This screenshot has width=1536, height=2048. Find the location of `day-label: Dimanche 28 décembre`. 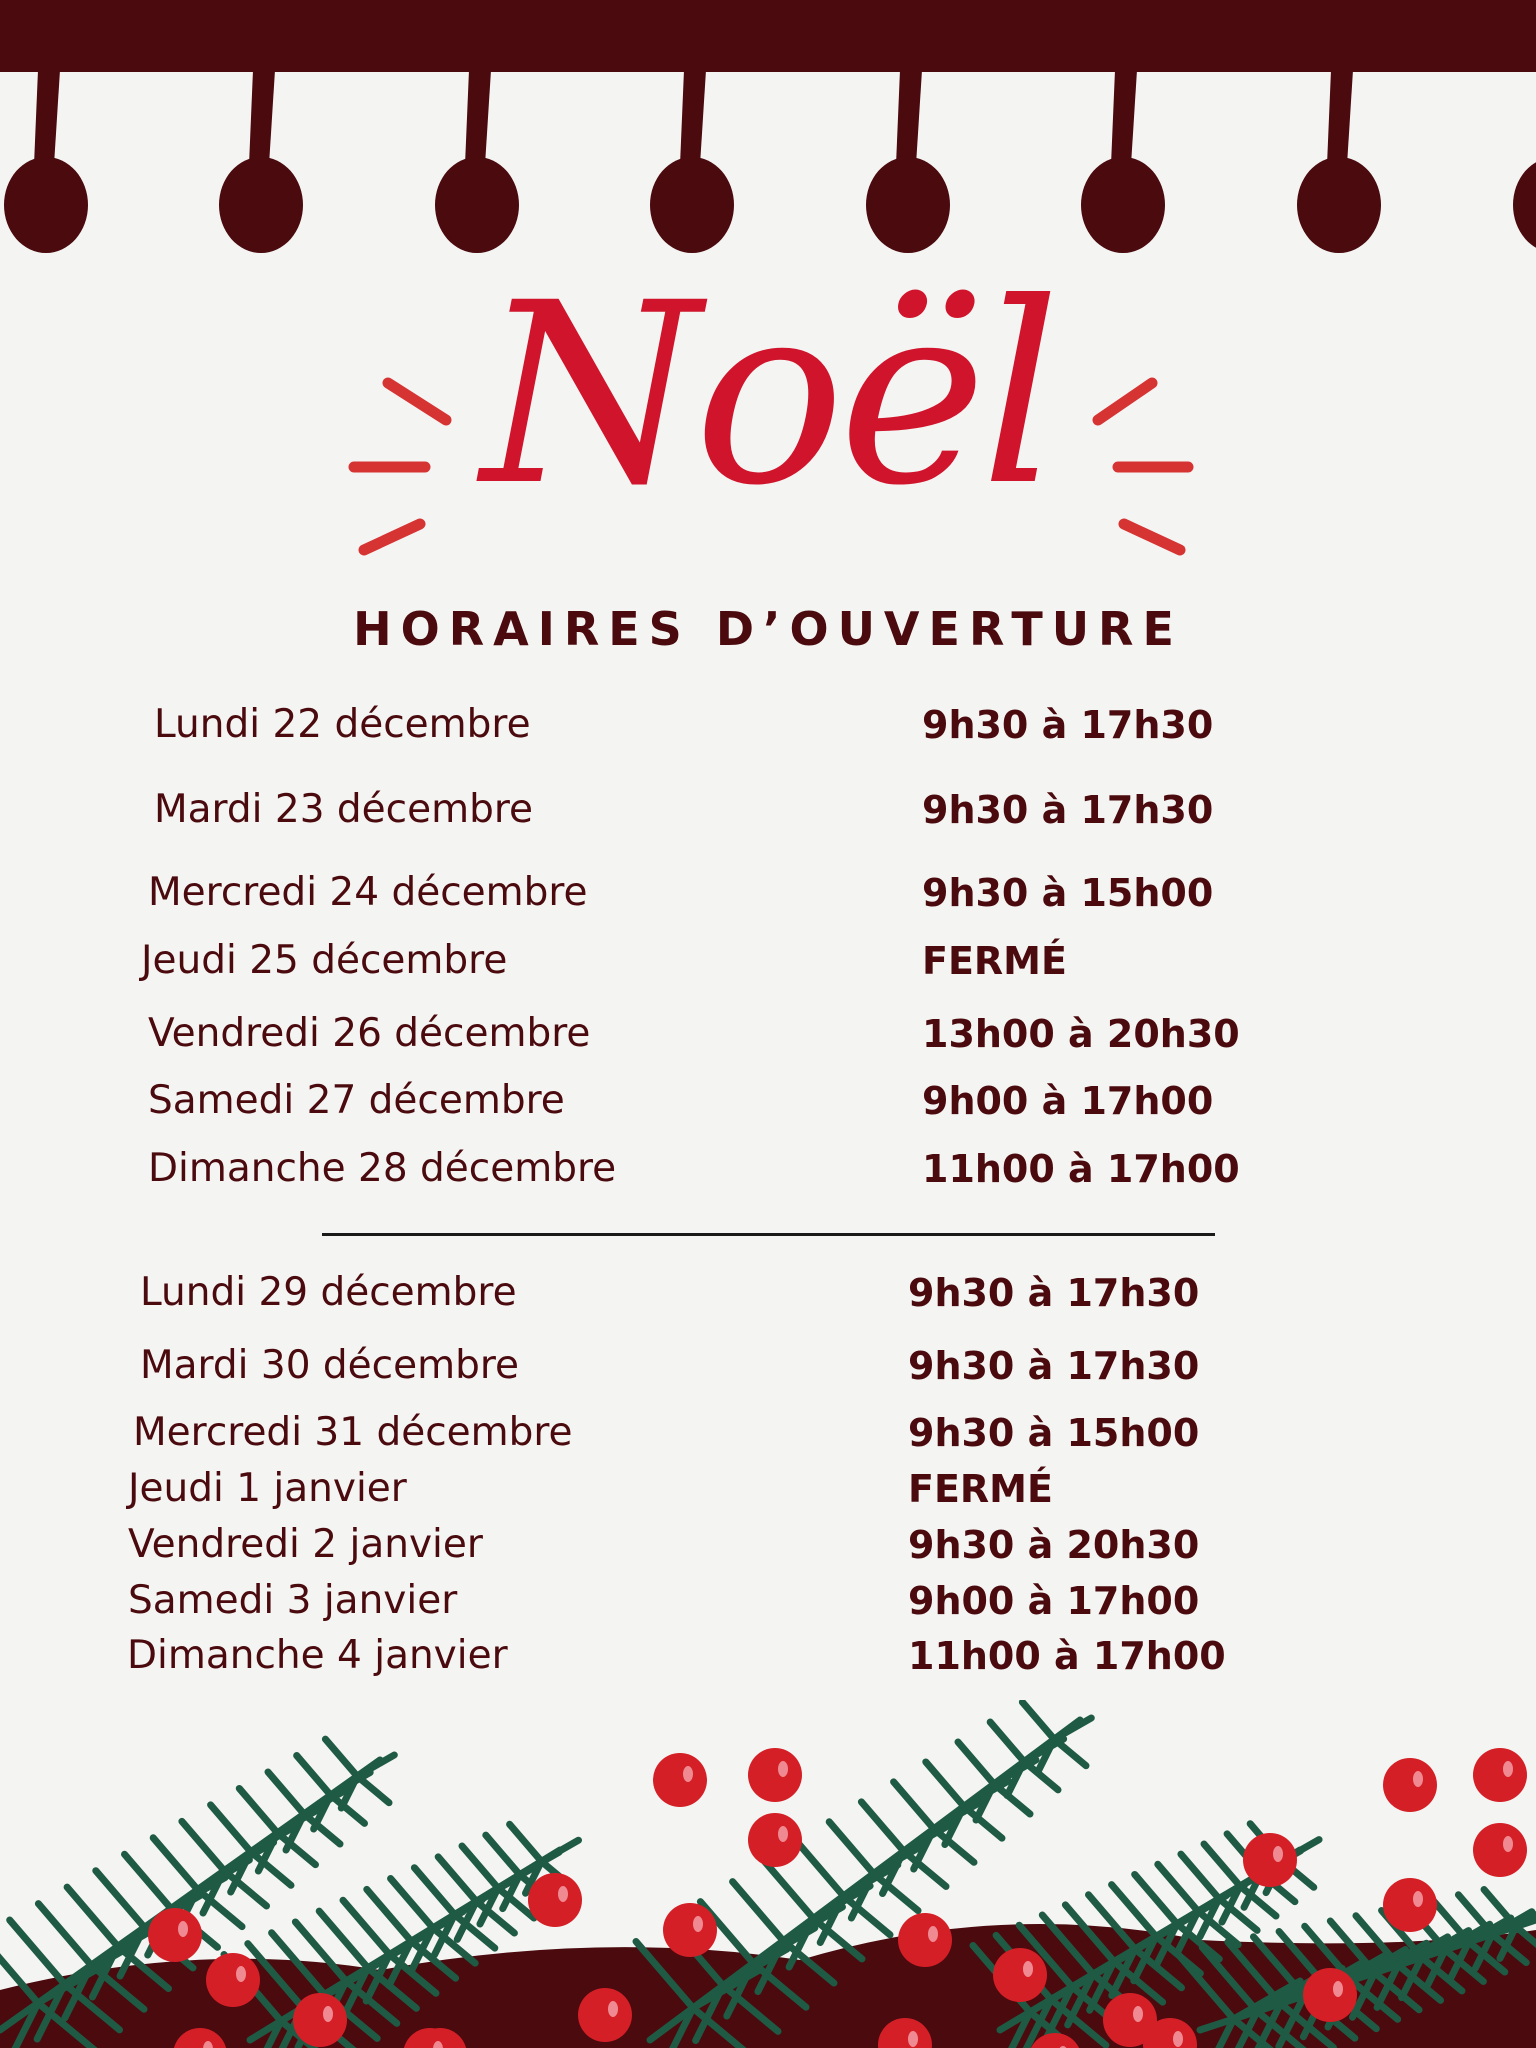

day-label: Dimanche 28 décembre is located at coordinates (382, 1168).